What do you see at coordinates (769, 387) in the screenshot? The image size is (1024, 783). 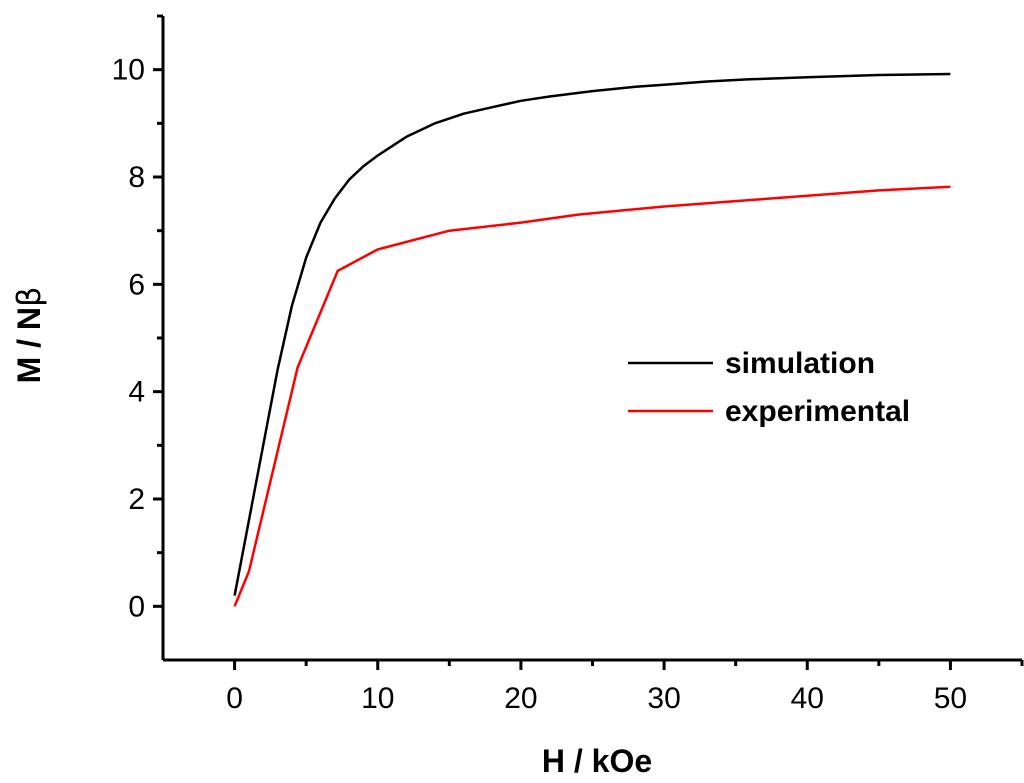 I see `legend: simulation experimental` at bounding box center [769, 387].